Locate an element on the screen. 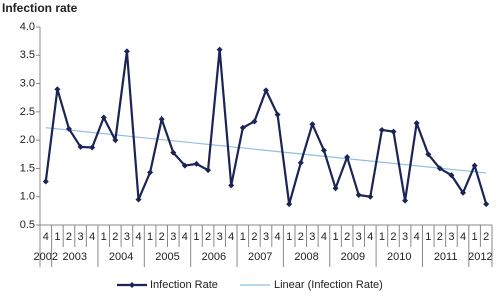 The height and width of the screenshot is (299, 502). y-tick-label: 0.5 is located at coordinates (27, 225).